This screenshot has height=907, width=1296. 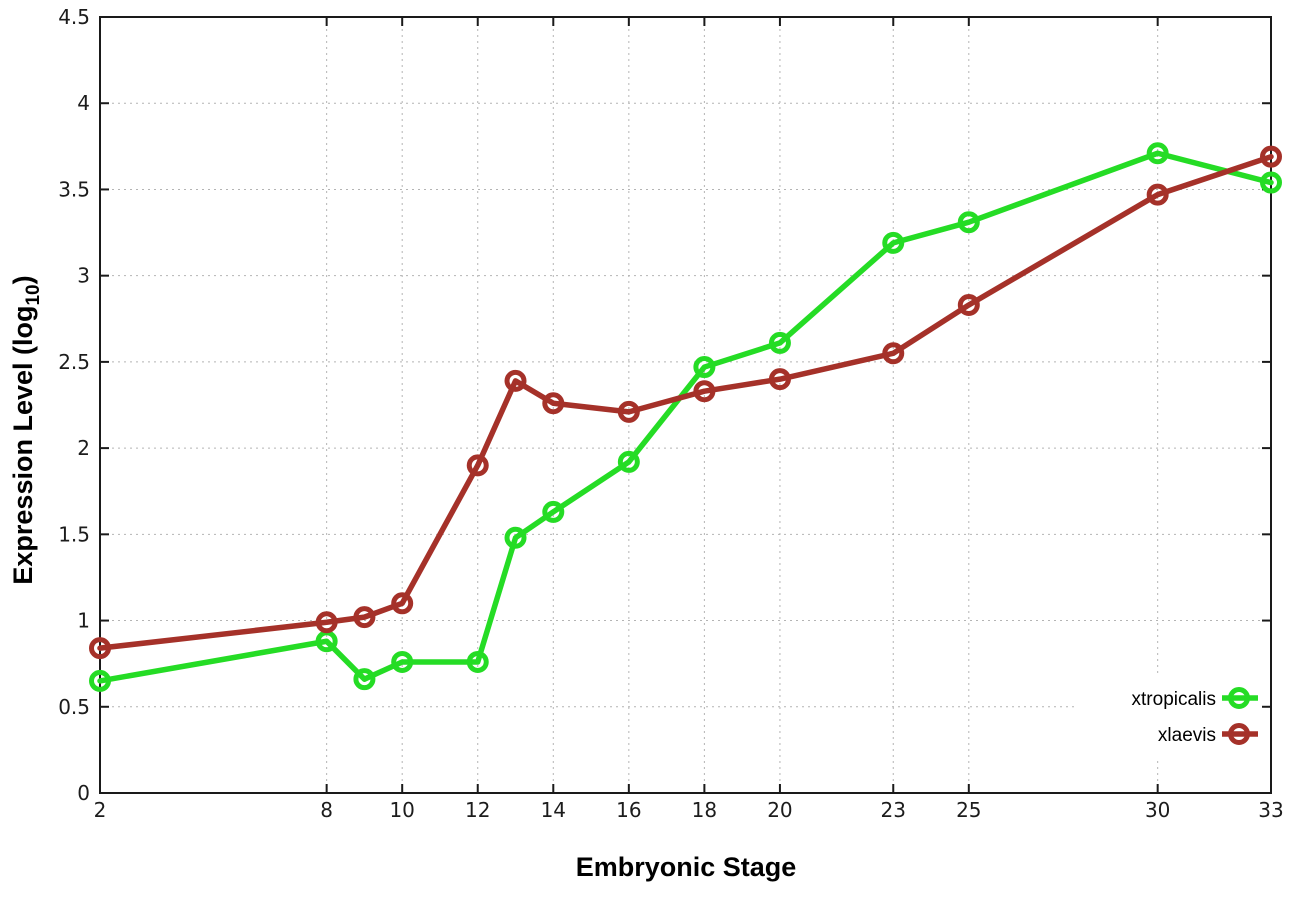 I want to click on x-tick-labels: 2 8 10 12 14 16 18 20 23 25 30 33, so click(x=689, y=810).